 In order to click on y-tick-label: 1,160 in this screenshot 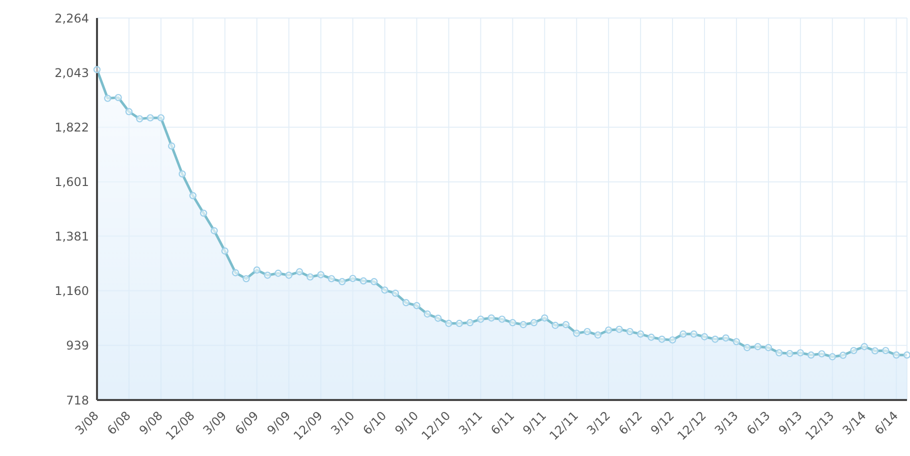, I will do `click(71, 291)`.